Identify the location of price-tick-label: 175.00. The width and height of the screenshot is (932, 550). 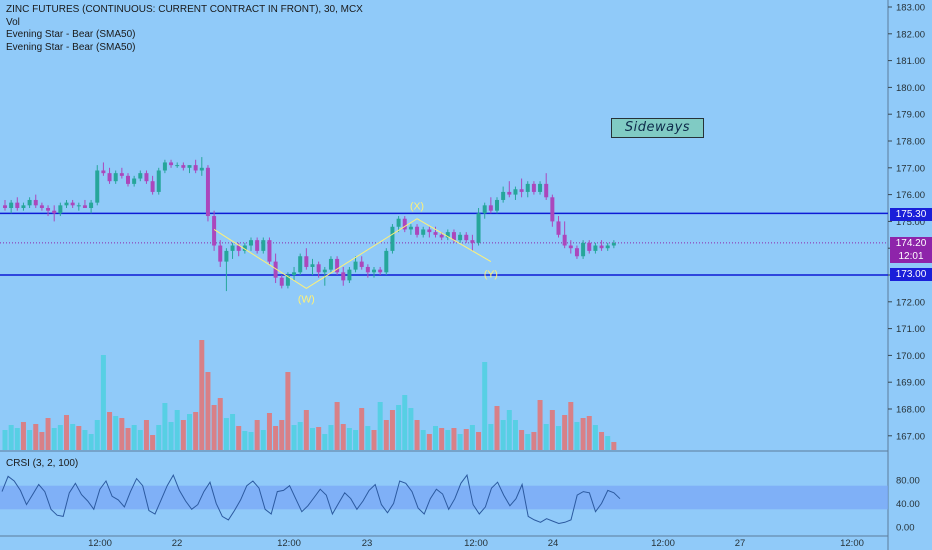
(910, 222).